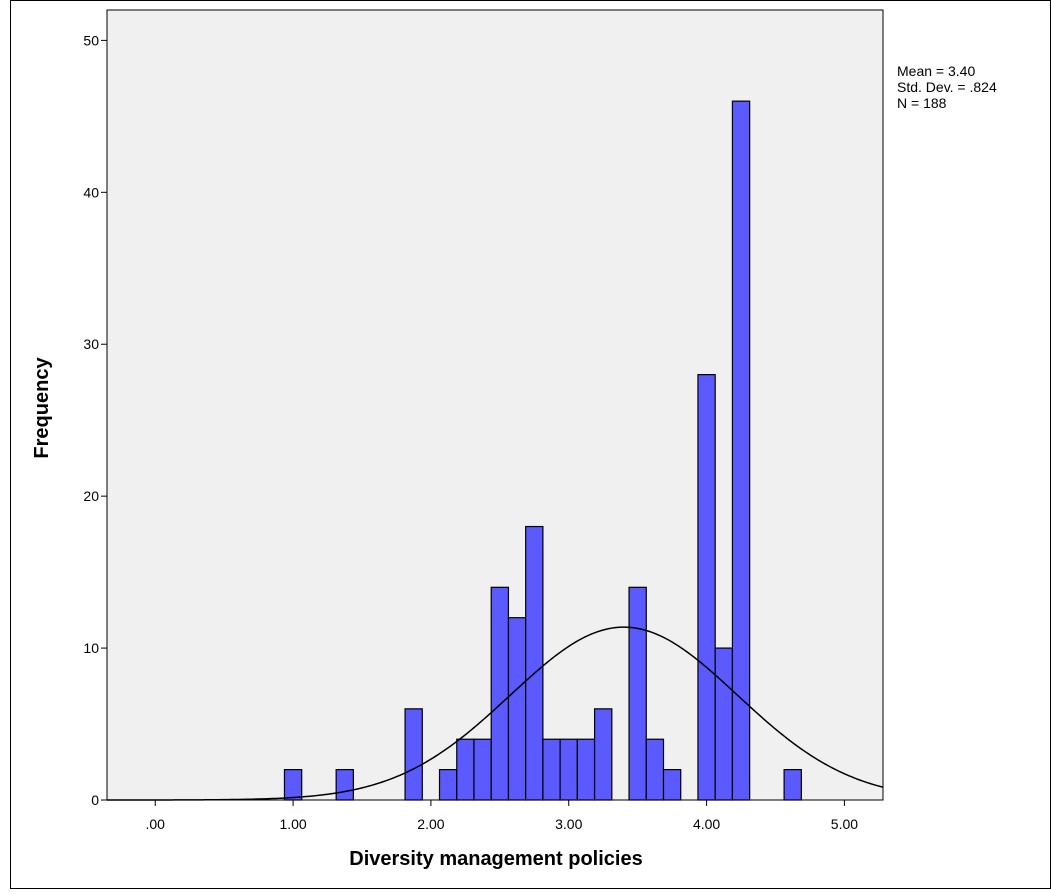 The image size is (1051, 894). What do you see at coordinates (502, 816) in the screenshot?
I see `x-axis-ticks: .00 1.00 2.00 3.00 4.00 5.00` at bounding box center [502, 816].